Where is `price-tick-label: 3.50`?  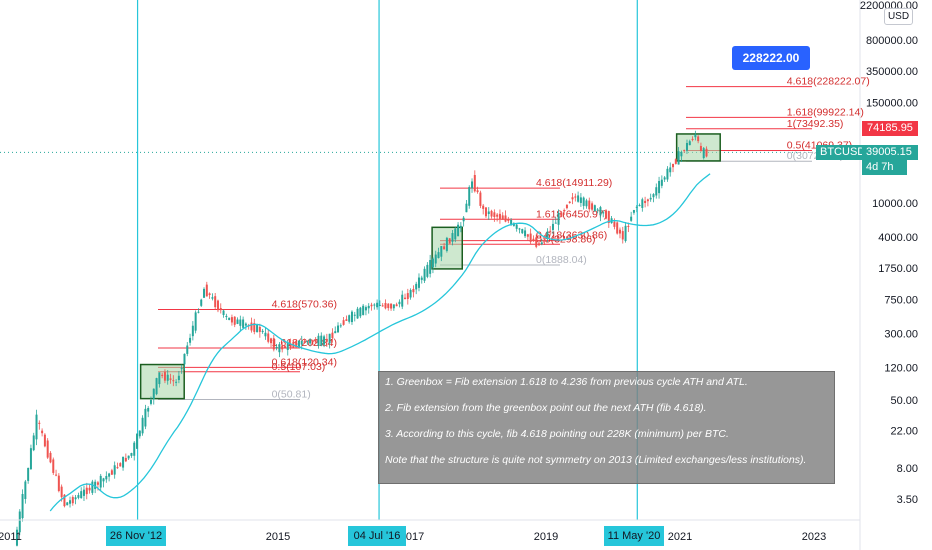 price-tick-label: 3.50 is located at coordinates (907, 500).